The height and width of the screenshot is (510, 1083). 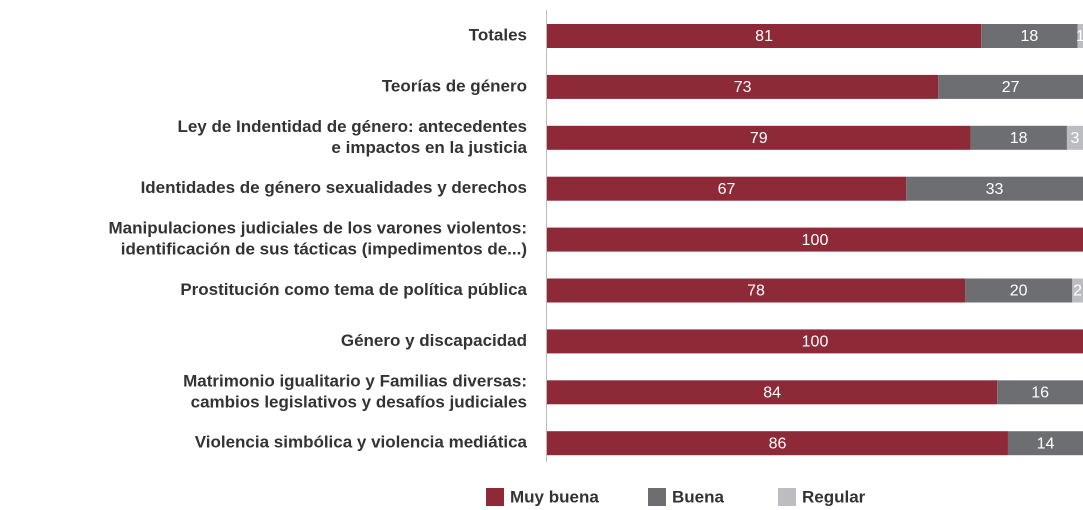 What do you see at coordinates (429, 147) in the screenshot?
I see `category-label: e impactos en la justicia` at bounding box center [429, 147].